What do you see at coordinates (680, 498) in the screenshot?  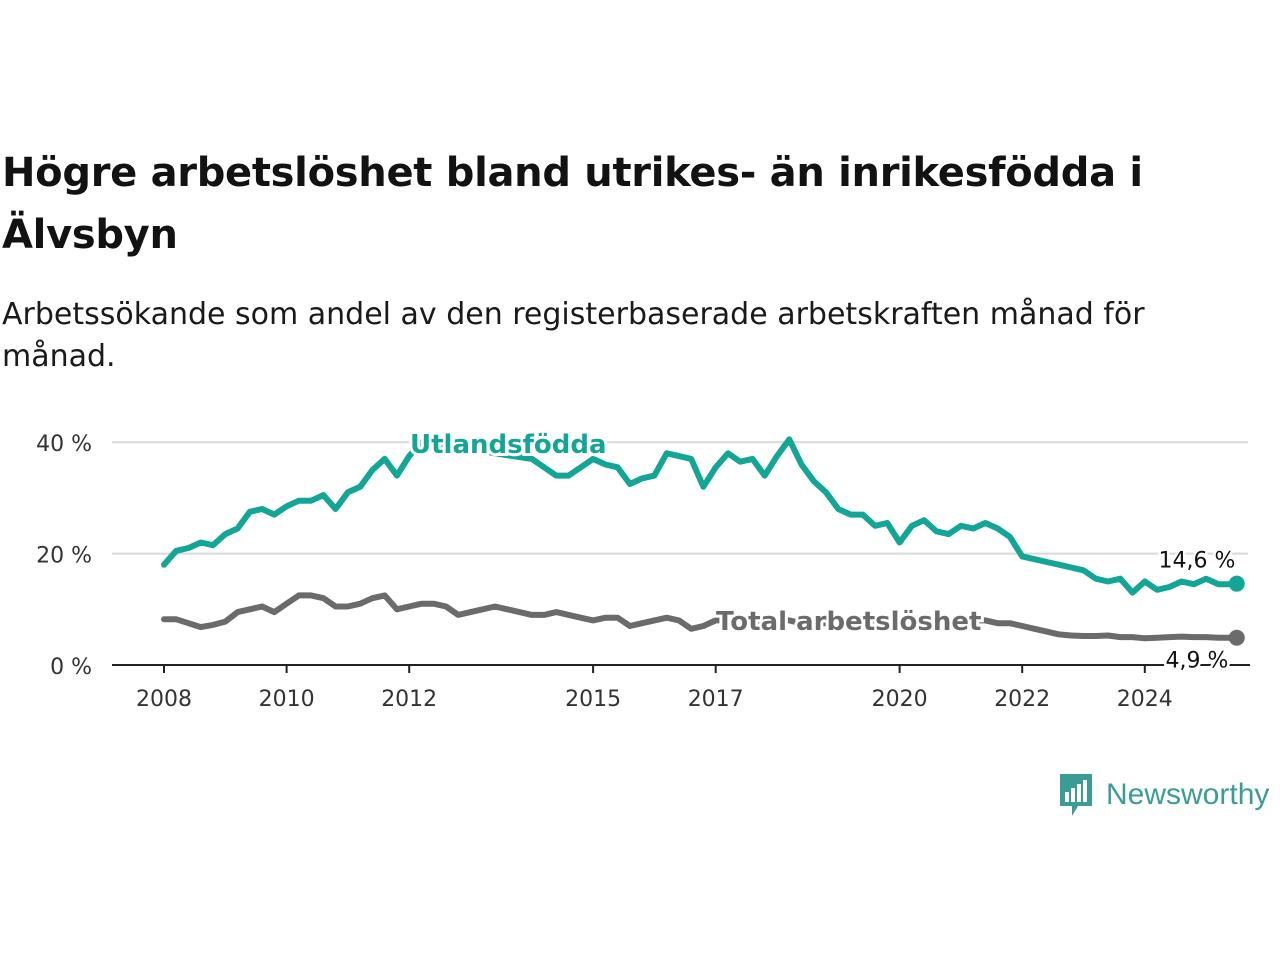 I see `grid-lines` at bounding box center [680, 498].